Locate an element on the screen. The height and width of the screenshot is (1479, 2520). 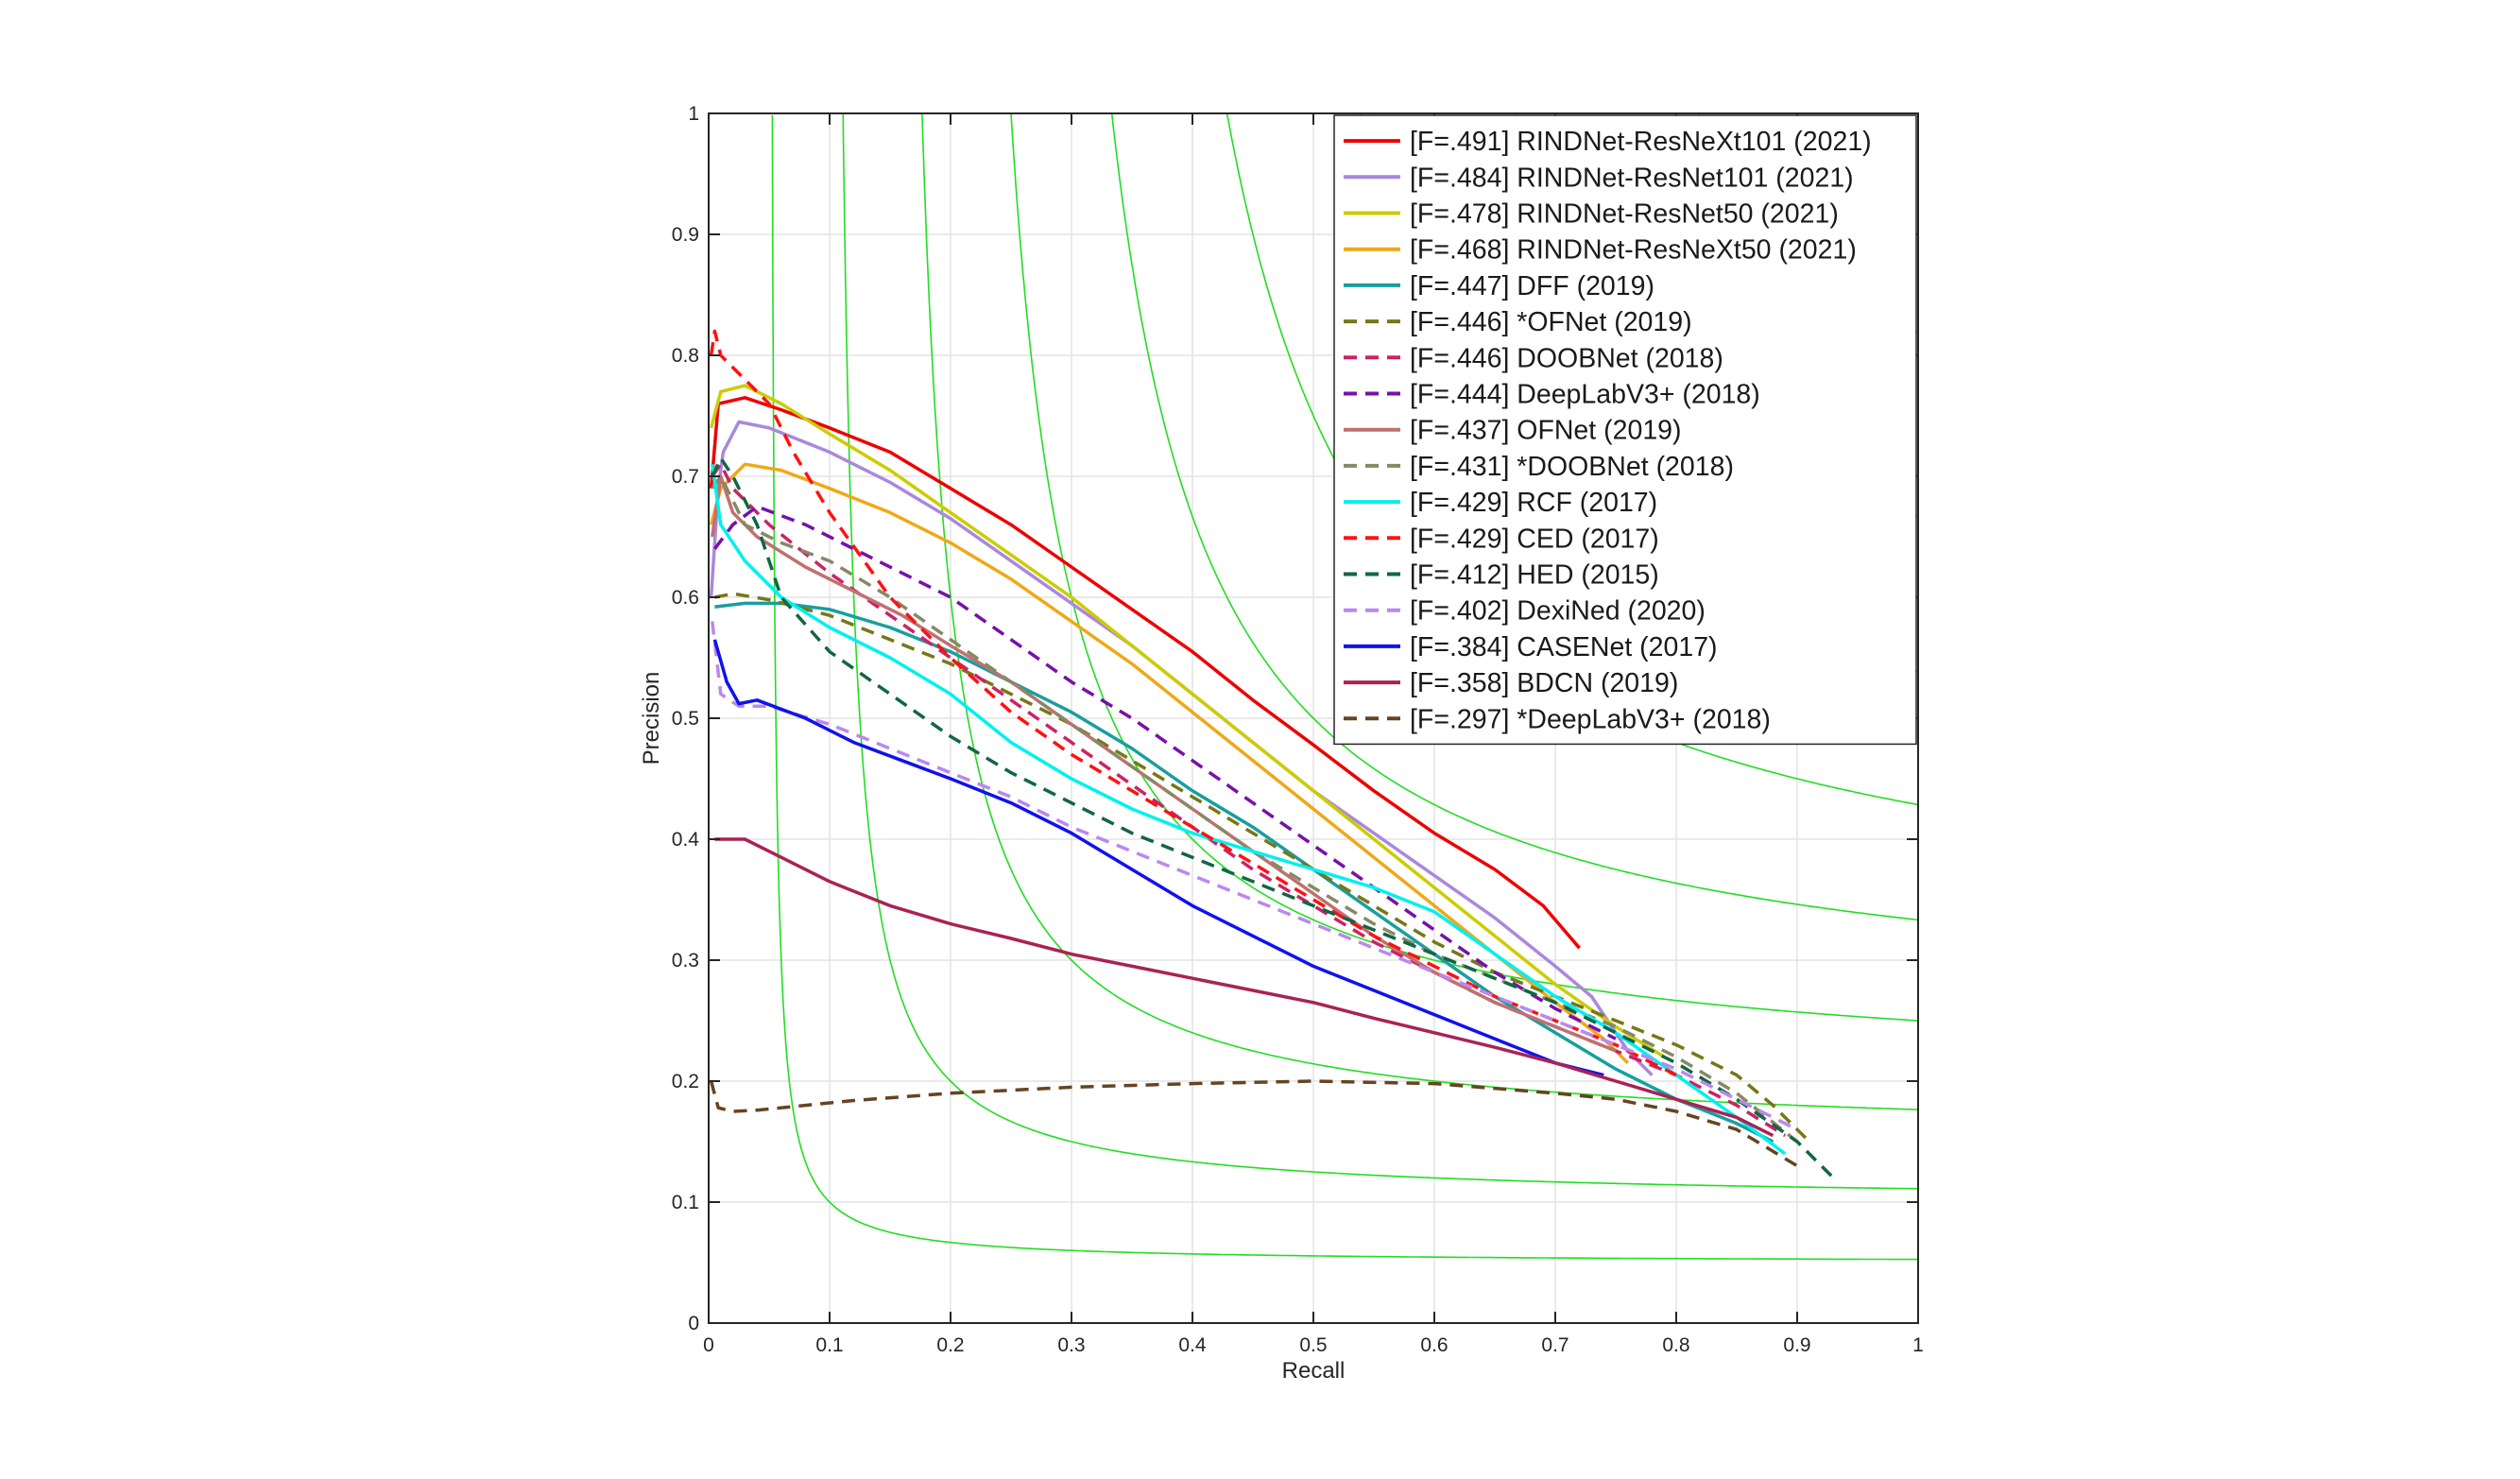
legend-entry: [F=.484] RINDNet-ResNet101 (2021) is located at coordinates (1632, 178).